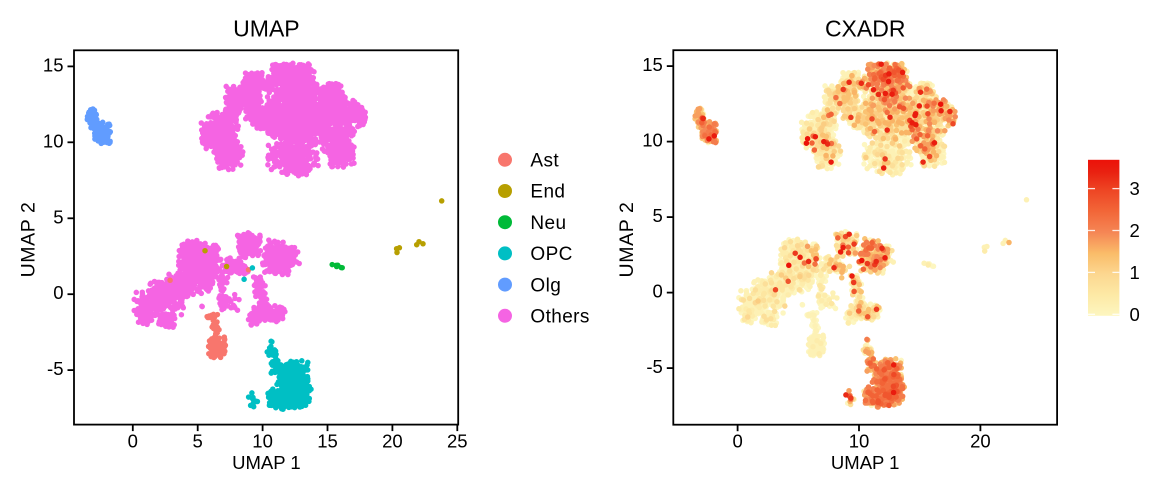 Image resolution: width=1170 pixels, height=494 pixels. Describe the element at coordinates (545, 285) in the screenshot. I see `svg-text: Olg` at that location.